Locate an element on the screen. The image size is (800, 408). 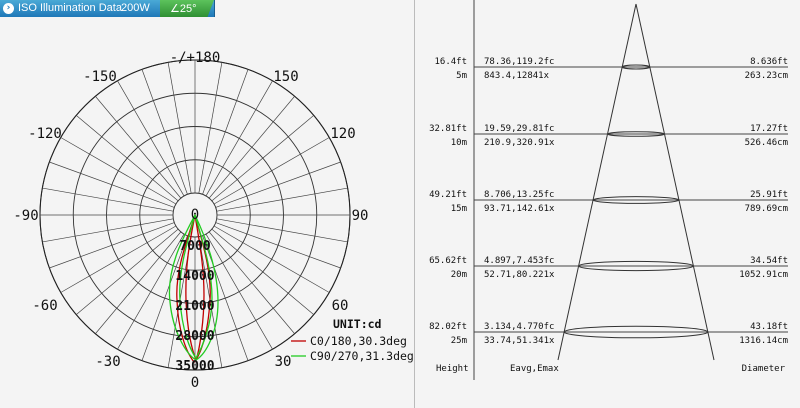
title-tab: › ISO Illumination Data 200W ∠25° is located at coordinates (107, 8).